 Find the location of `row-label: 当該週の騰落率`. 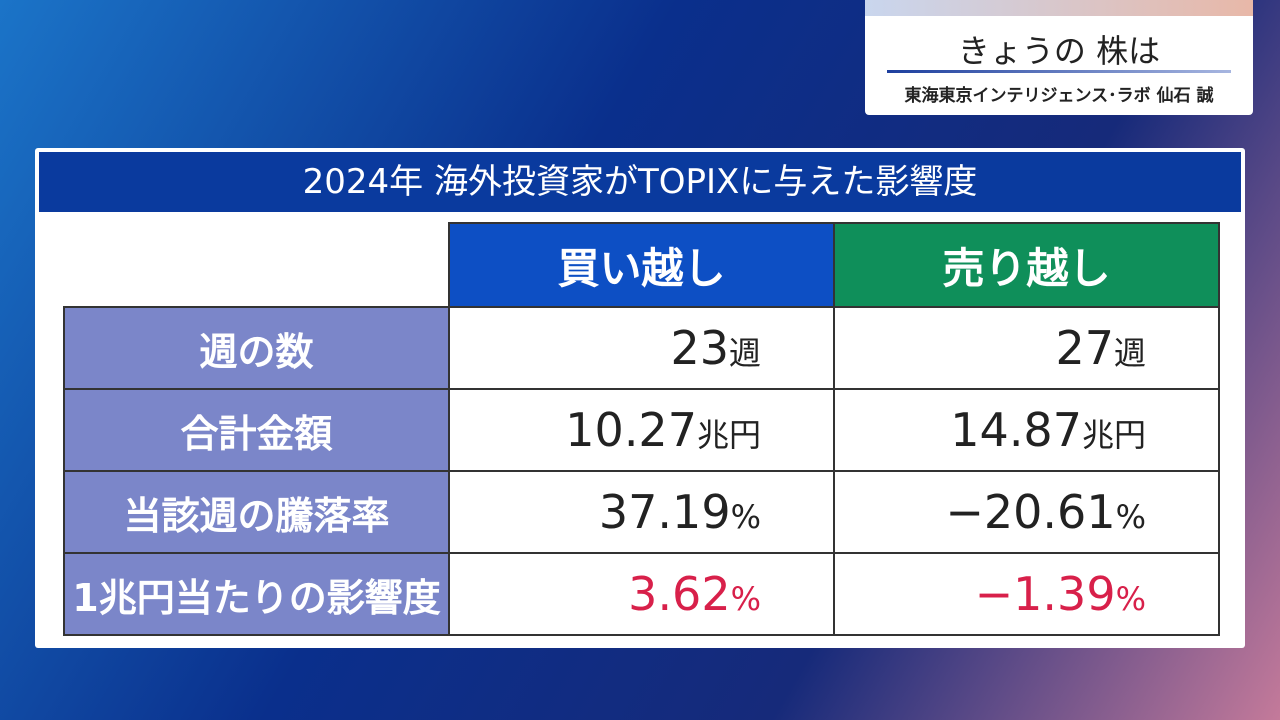

row-label: 当該週の騰落率 is located at coordinates (256, 512).